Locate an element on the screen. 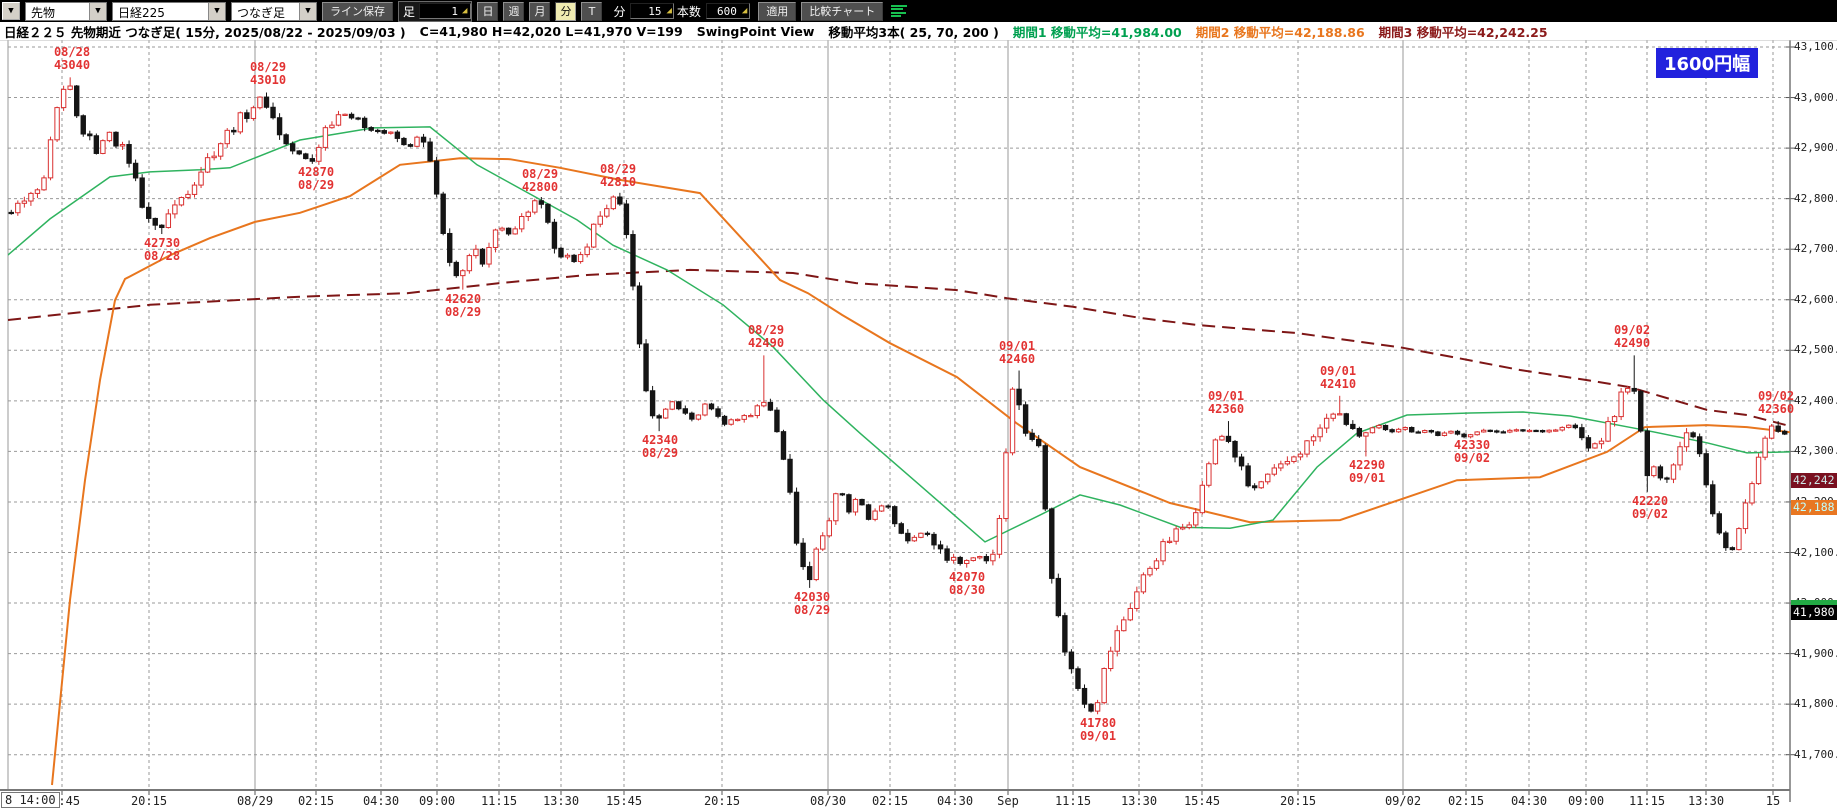  price-range-badge: 1600円幅 is located at coordinates (1707, 63).